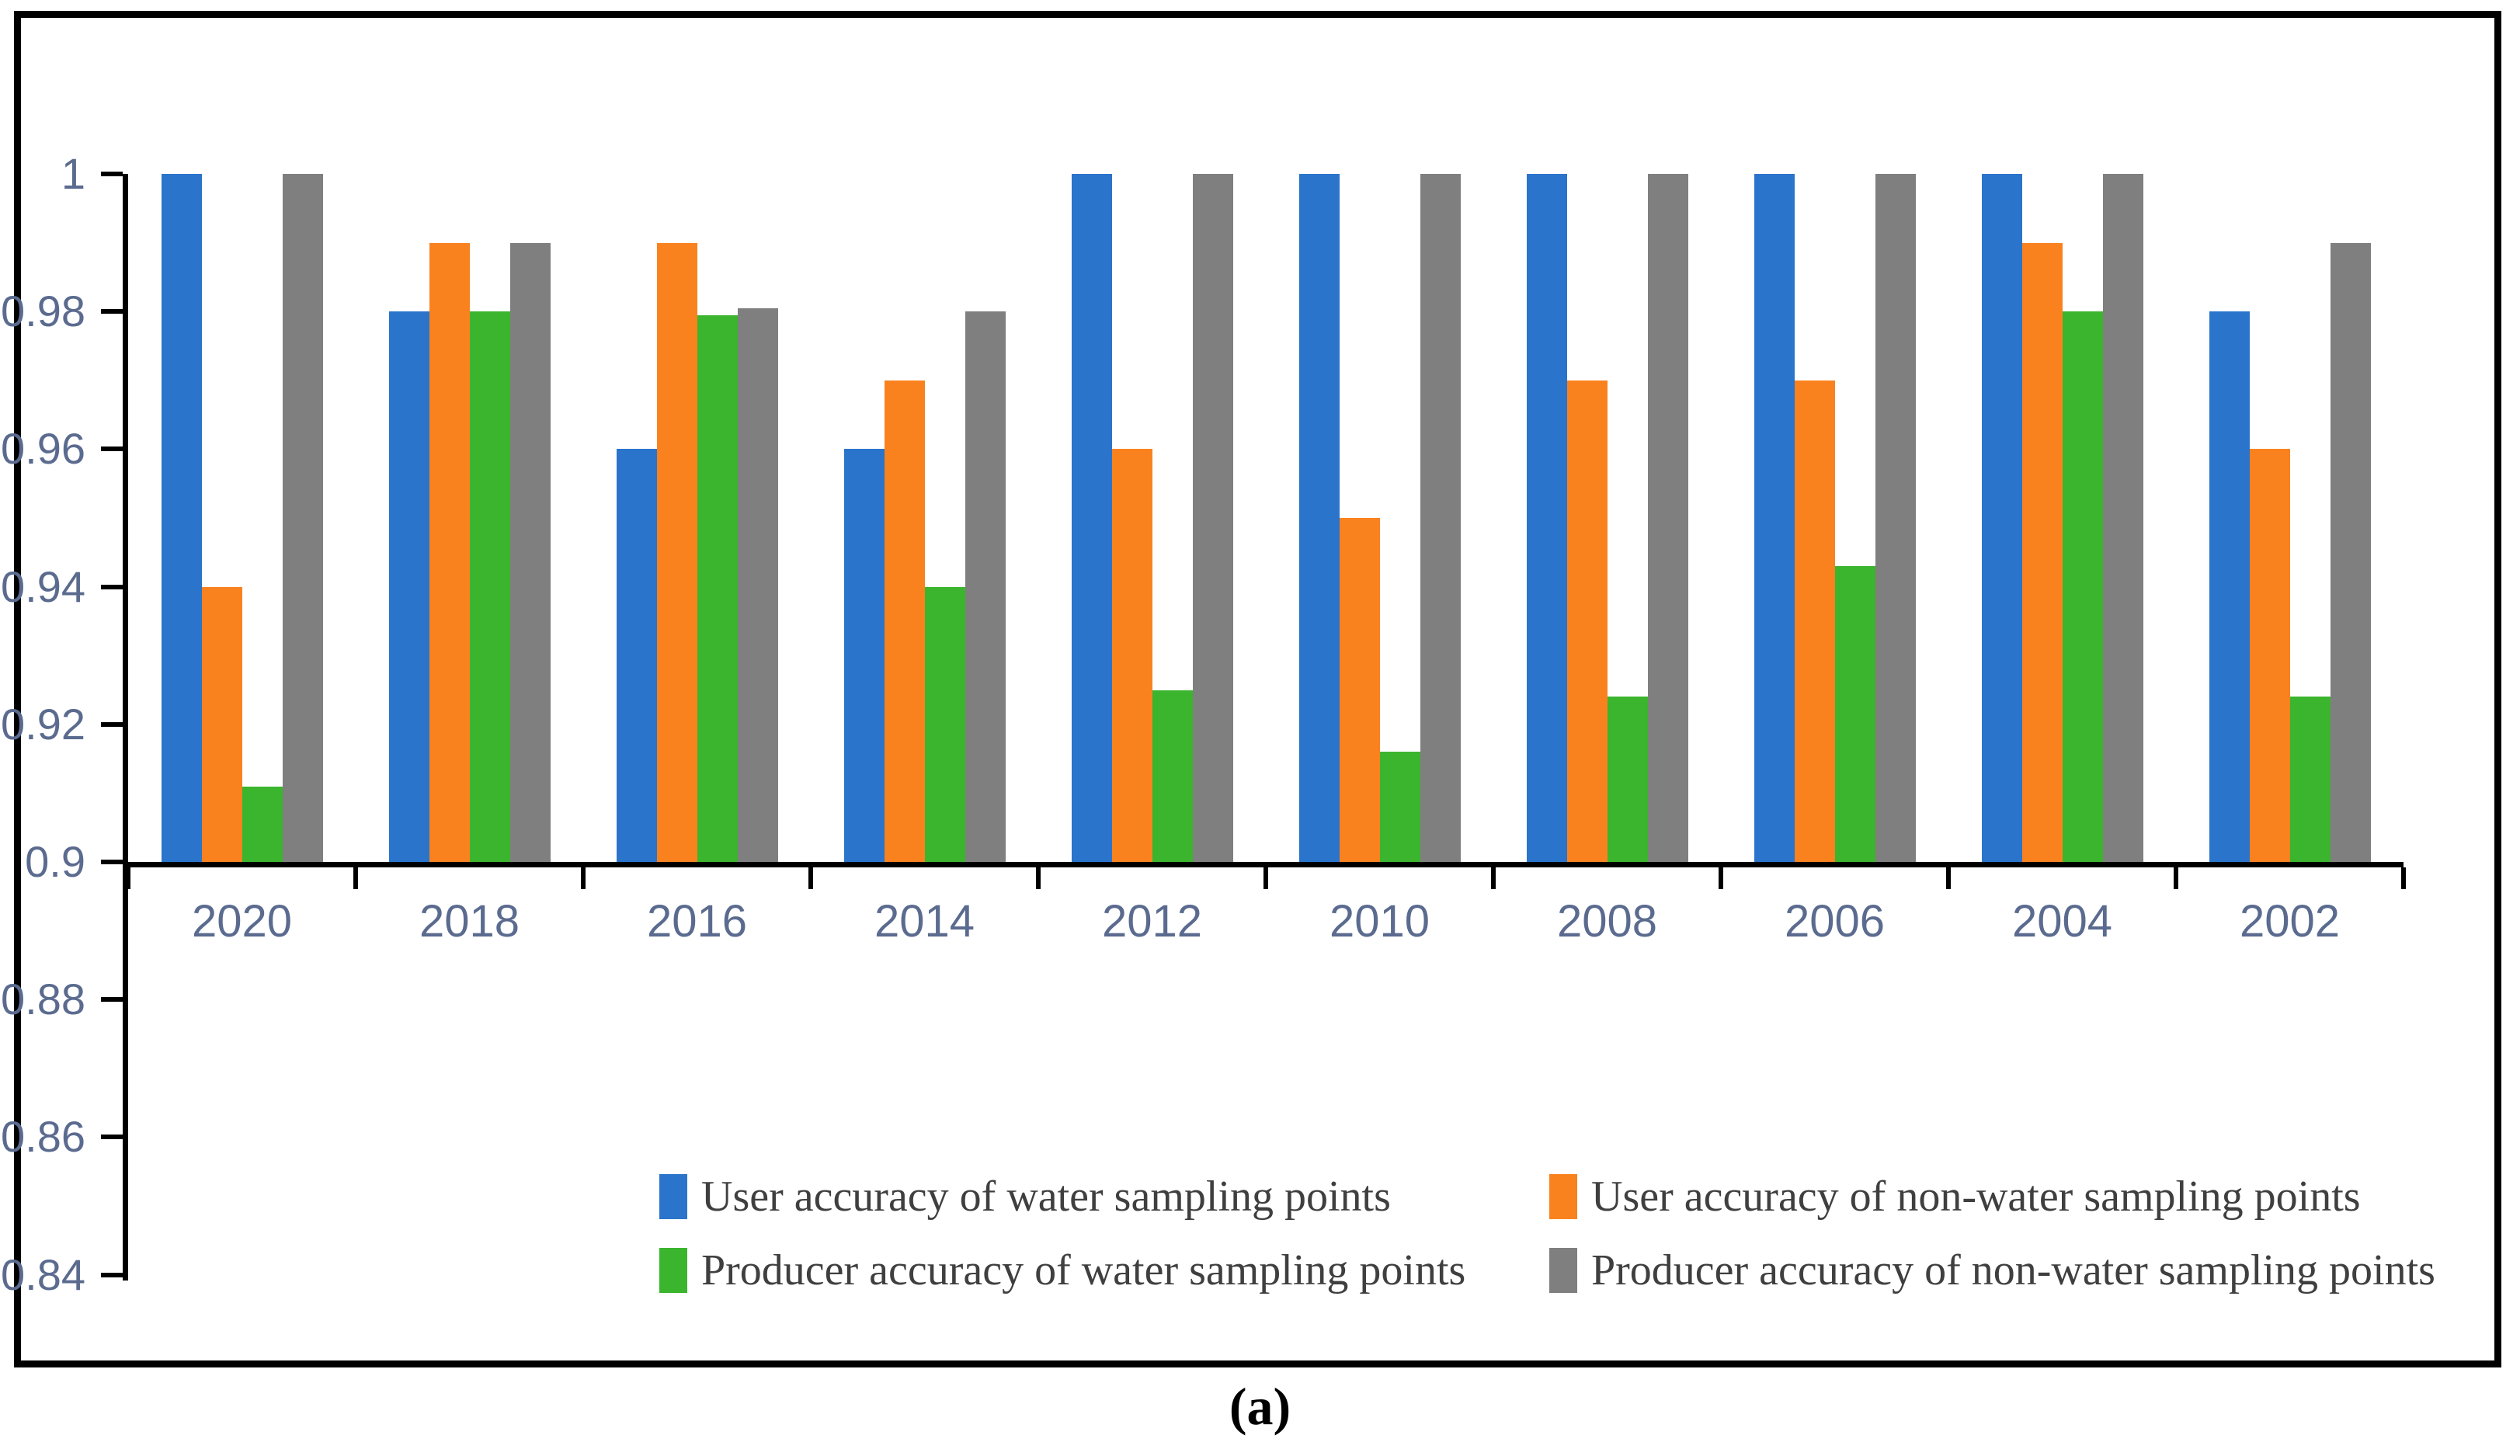 The image size is (2520, 1456). What do you see at coordinates (221, 724) in the screenshot?
I see `bar-2020-series1` at bounding box center [221, 724].